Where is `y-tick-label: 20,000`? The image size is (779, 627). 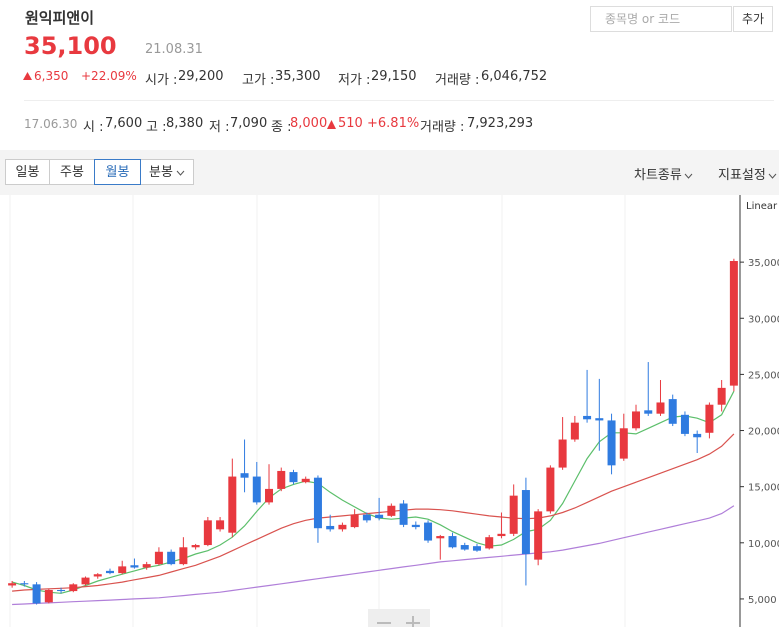 y-tick-label: 20,000 is located at coordinates (763, 432).